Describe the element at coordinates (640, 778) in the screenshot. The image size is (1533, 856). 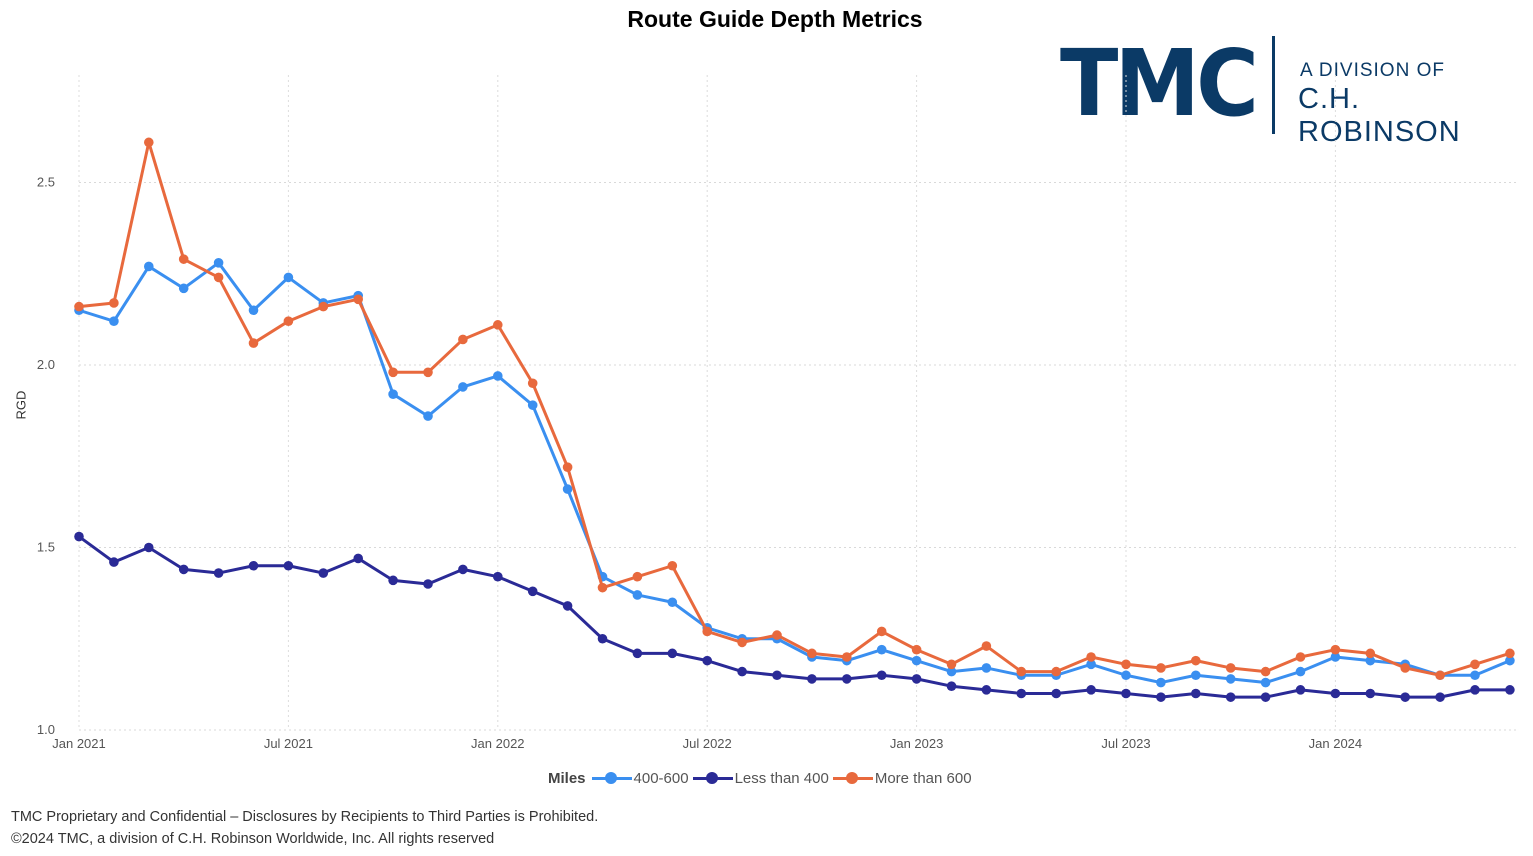
I see `legend-item-400-600: 400-600` at that location.